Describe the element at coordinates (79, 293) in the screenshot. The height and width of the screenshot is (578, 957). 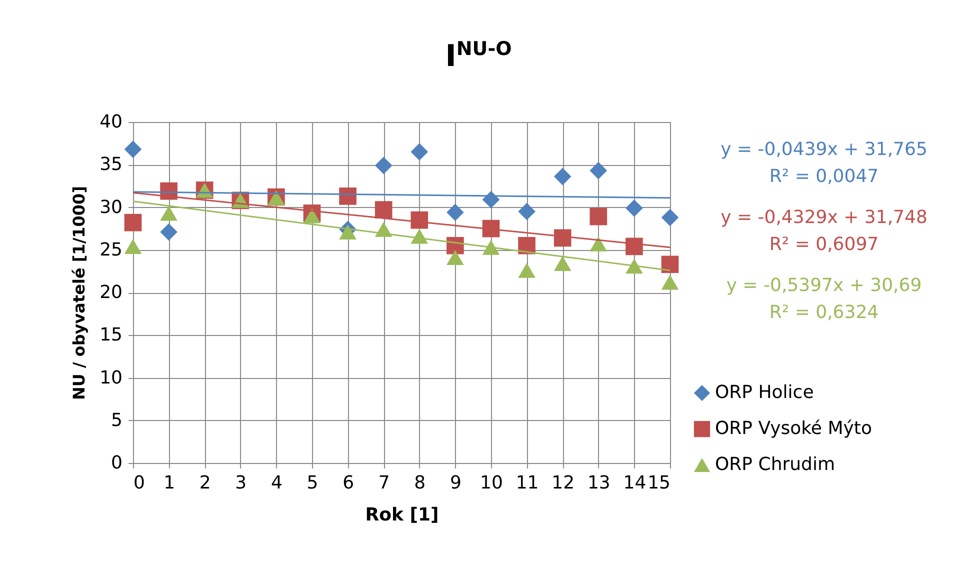
I see `y-axis-title: NU / obyvatelé [1/1000]` at that location.